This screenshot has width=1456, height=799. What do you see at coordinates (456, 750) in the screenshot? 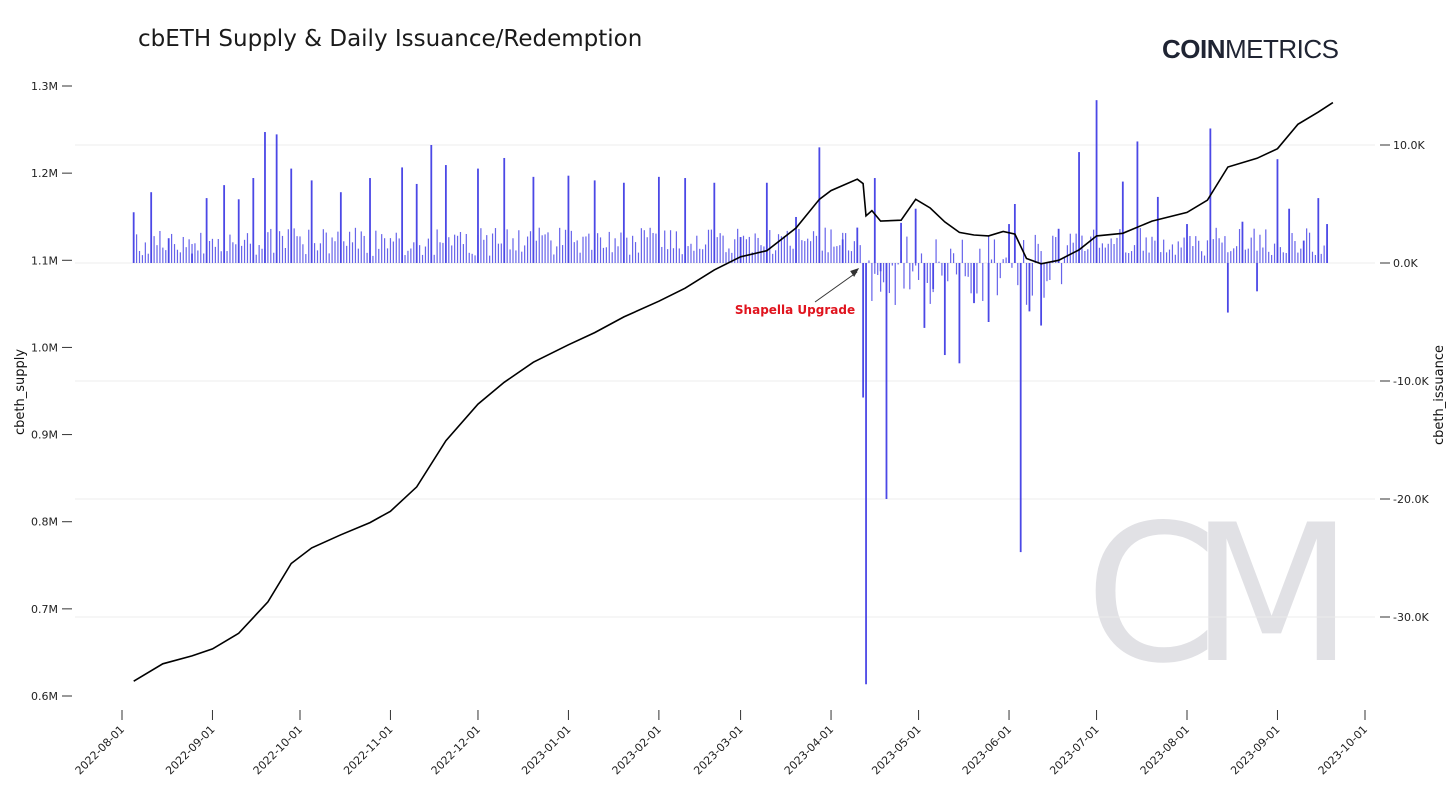
I see `x-tick-label: 2022-12-01` at bounding box center [456, 750].